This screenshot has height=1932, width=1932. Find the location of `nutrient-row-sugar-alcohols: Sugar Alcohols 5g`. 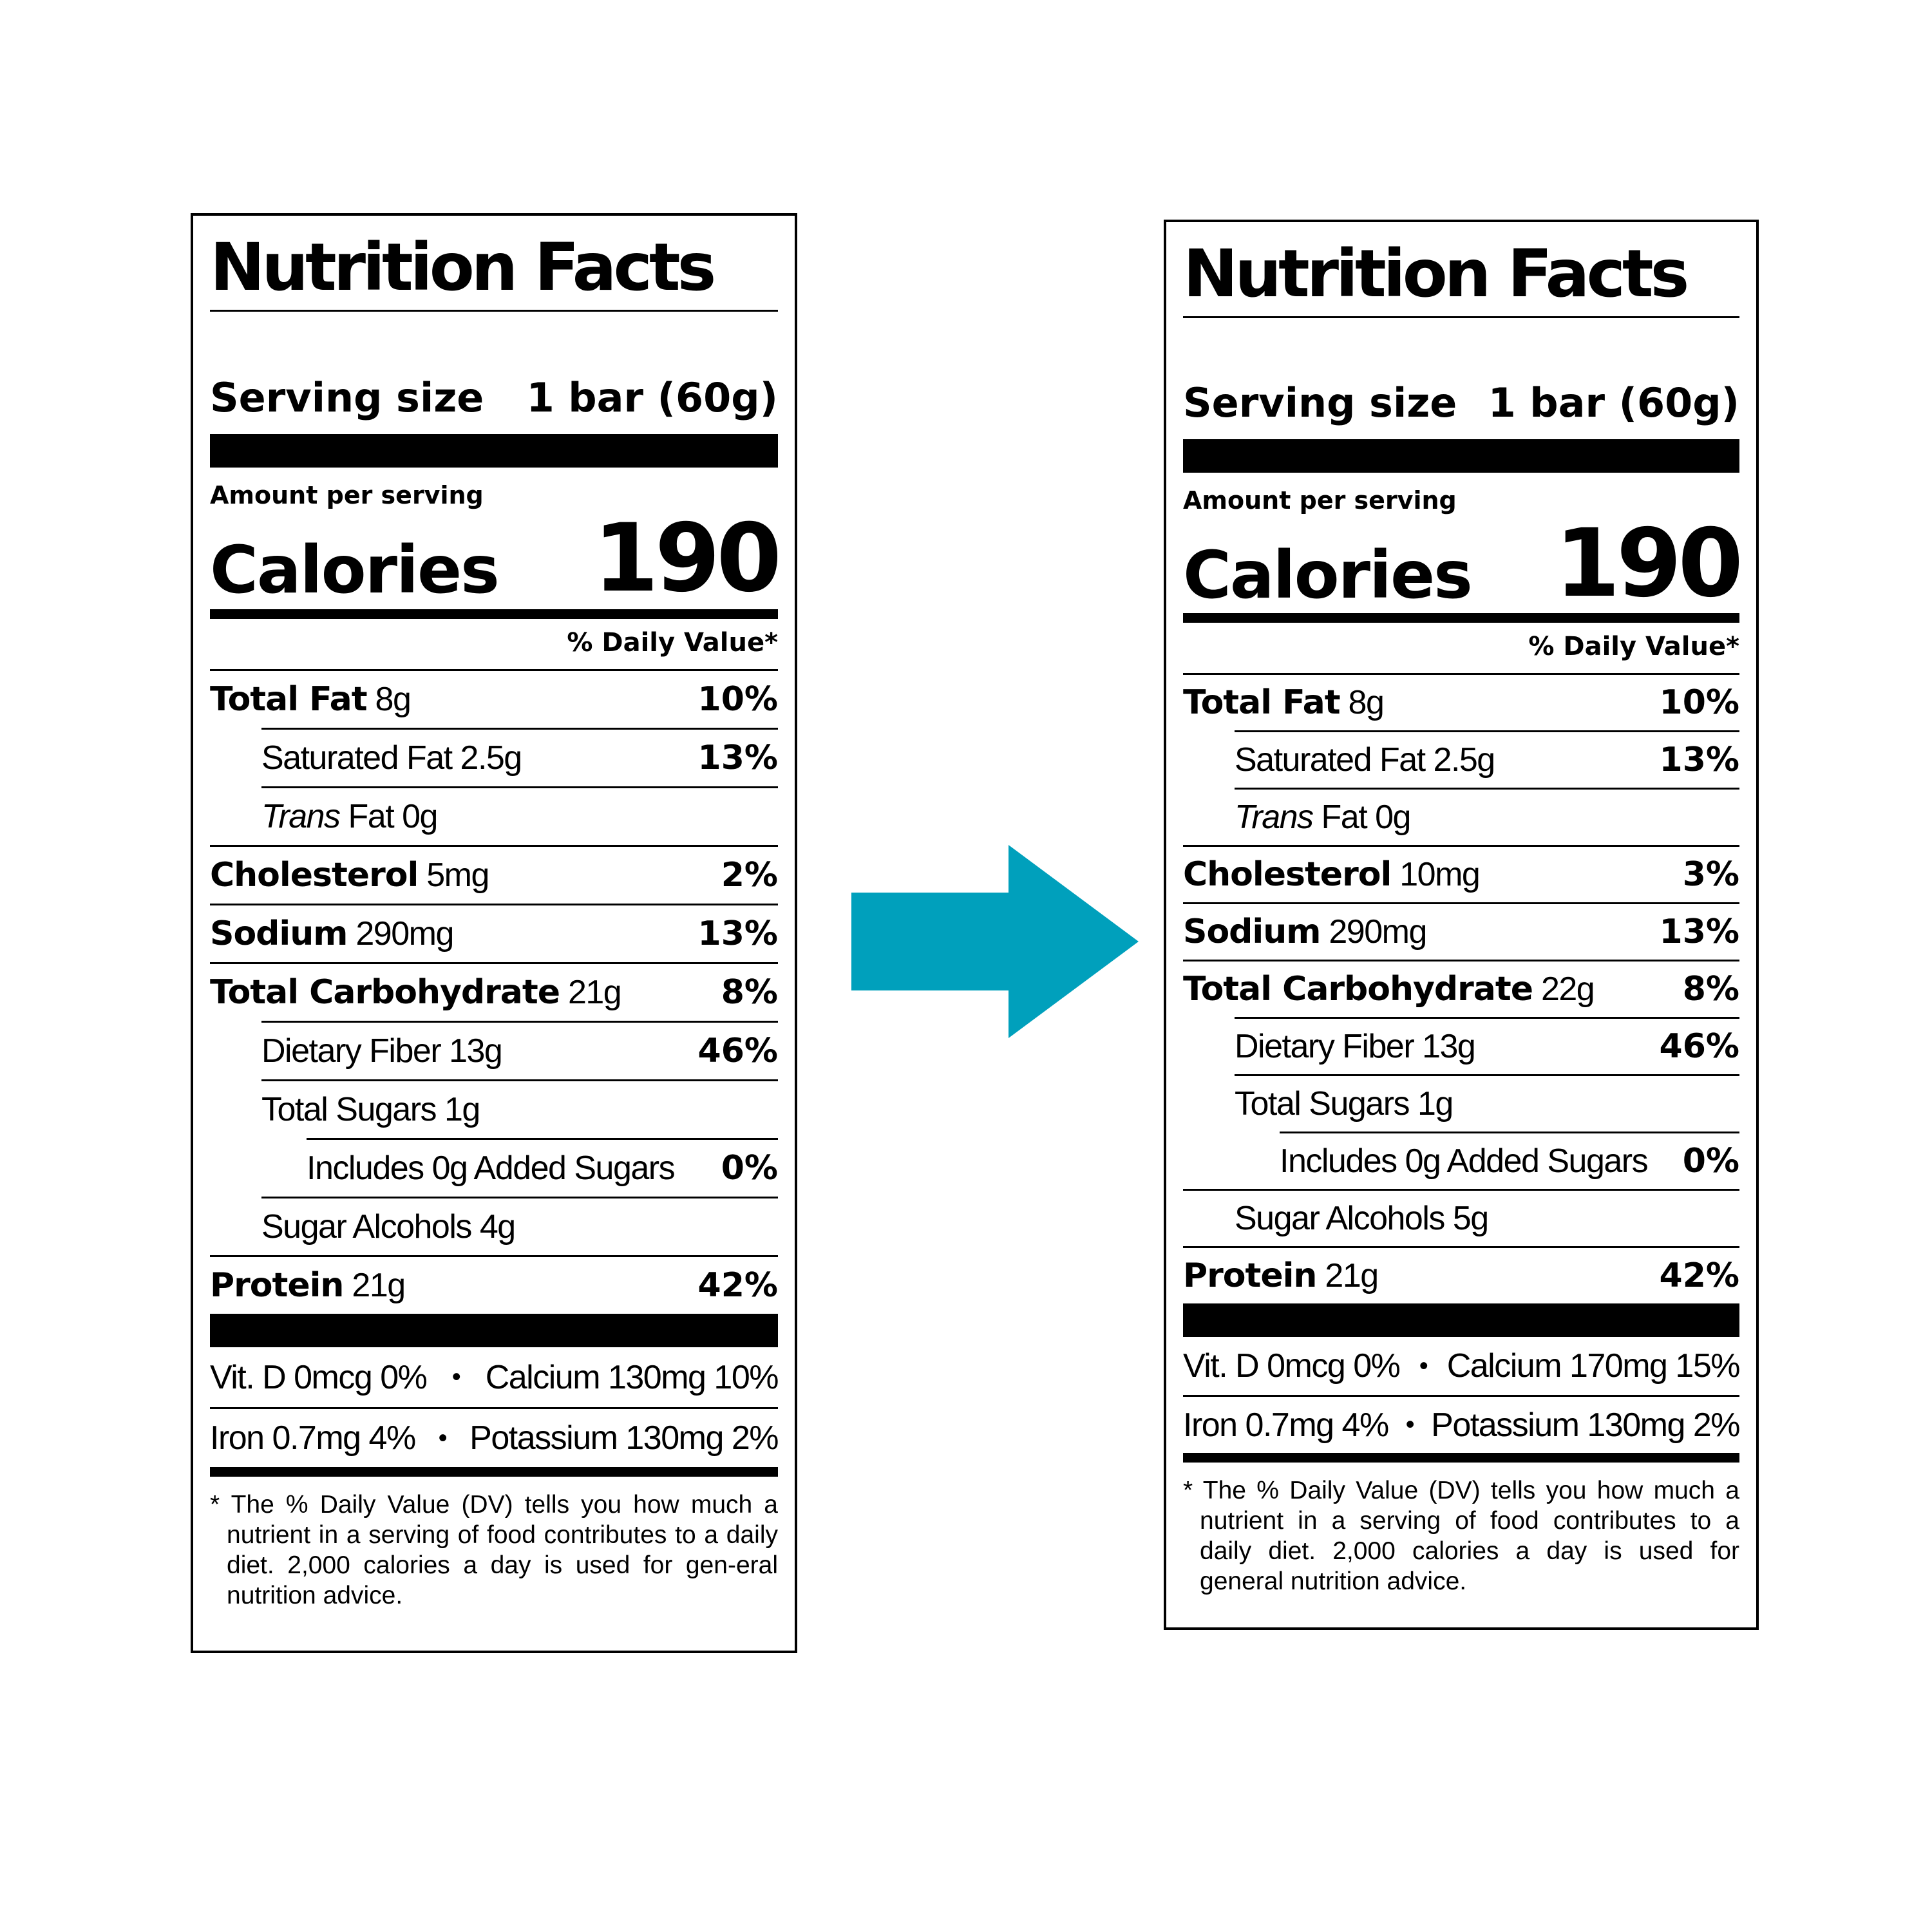

nutrient-row-sugar-alcohols: Sugar Alcohols 5g is located at coordinates (1461, 1218).